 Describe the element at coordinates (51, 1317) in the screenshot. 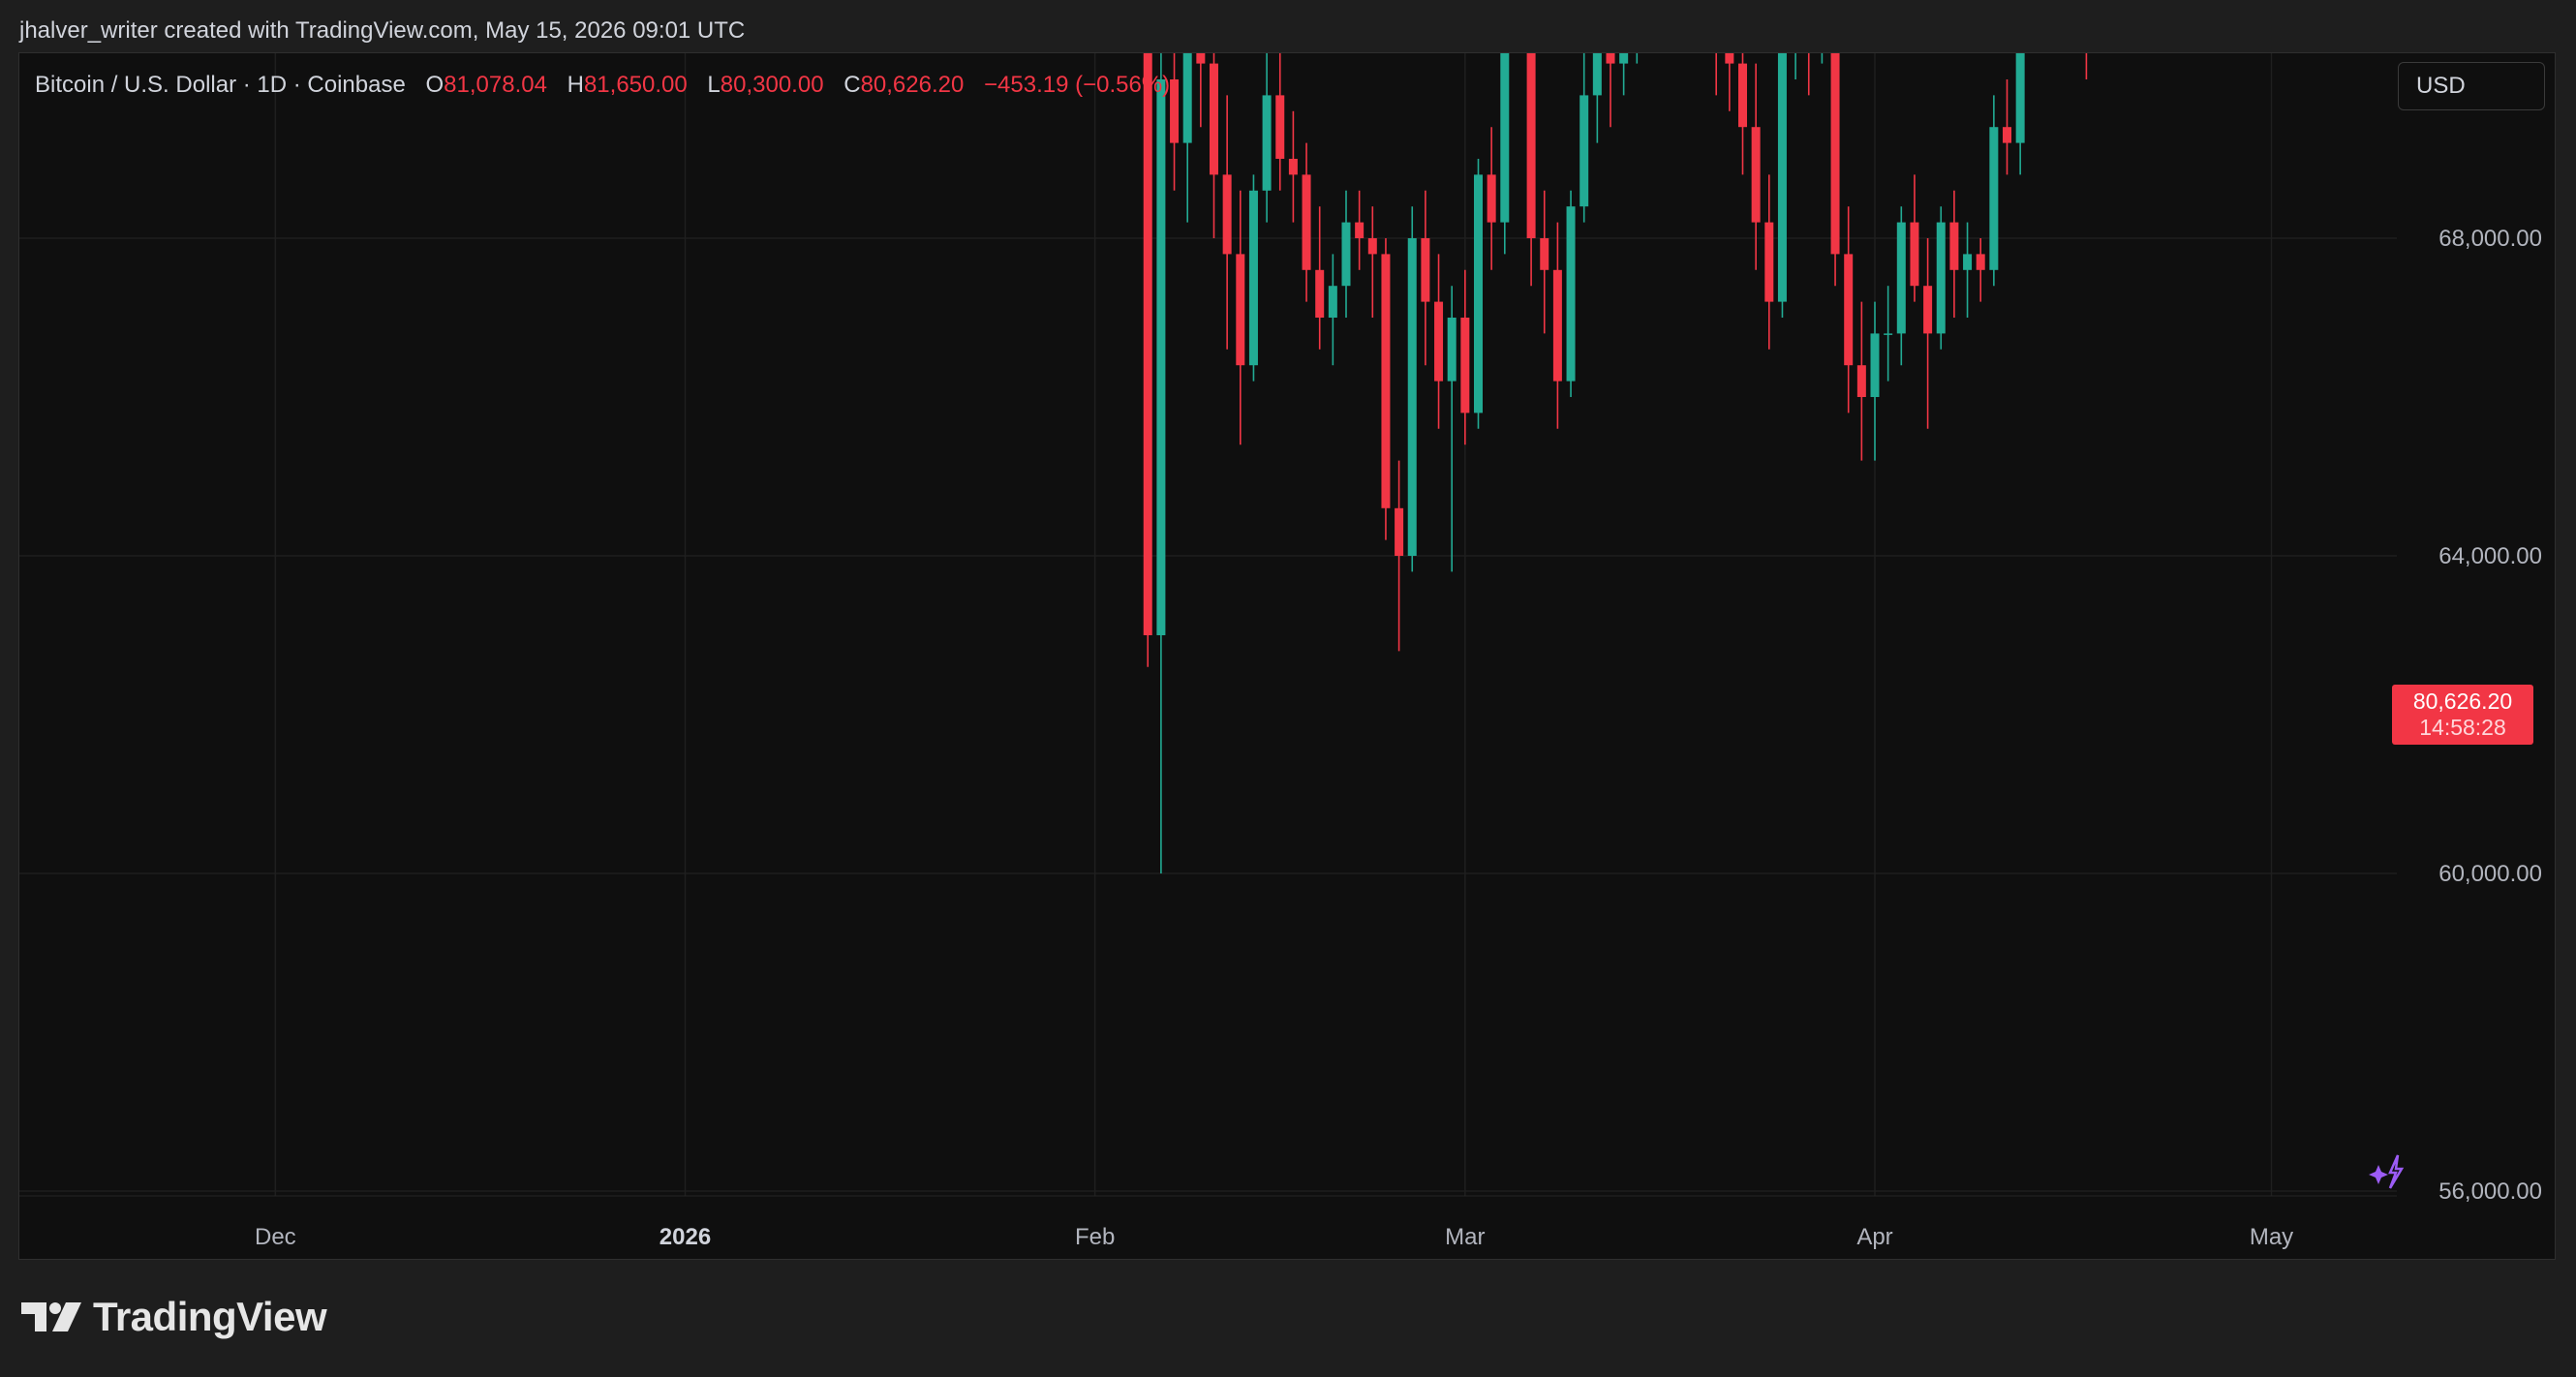

I see `tradingview-logo-icon` at that location.